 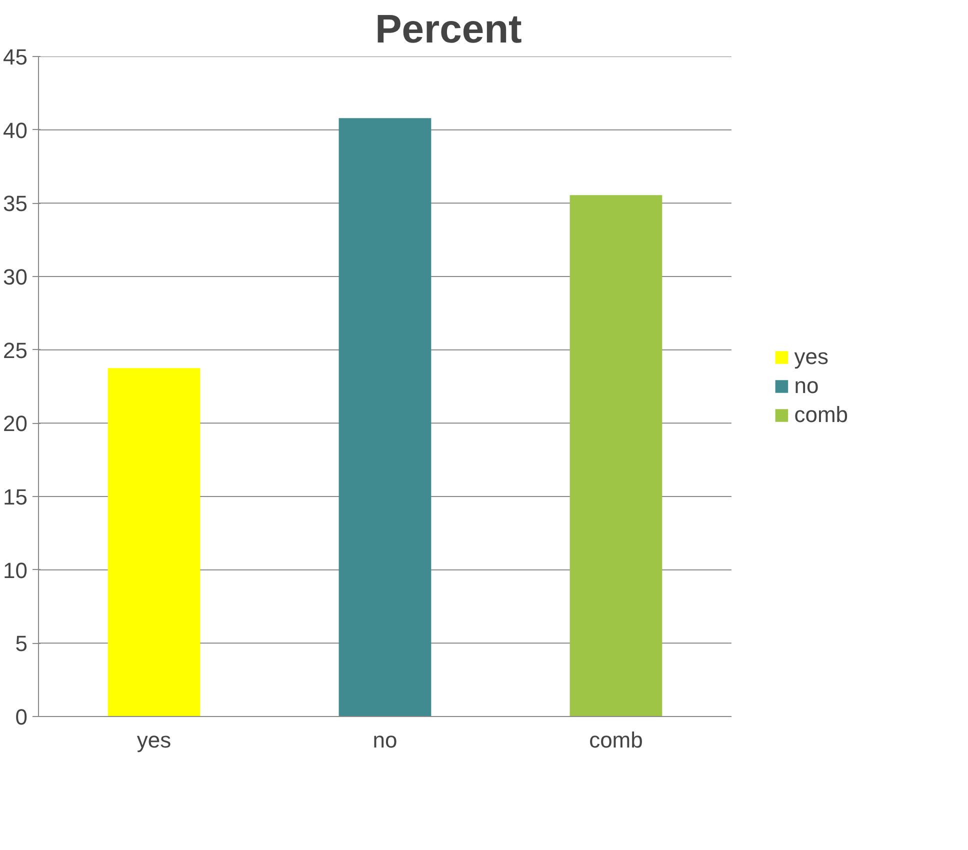 What do you see at coordinates (15, 570) in the screenshot?
I see `y-tick-label: 10` at bounding box center [15, 570].